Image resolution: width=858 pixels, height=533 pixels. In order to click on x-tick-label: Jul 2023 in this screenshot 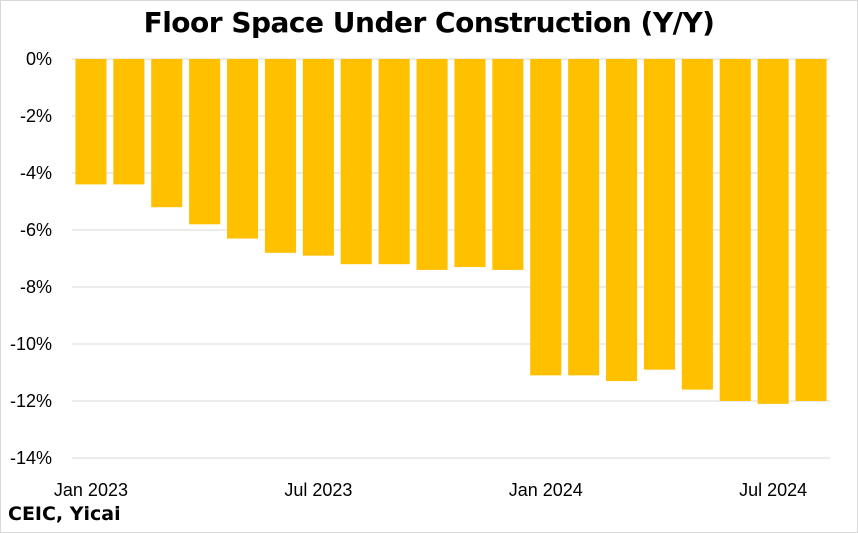, I will do `click(318, 490)`.